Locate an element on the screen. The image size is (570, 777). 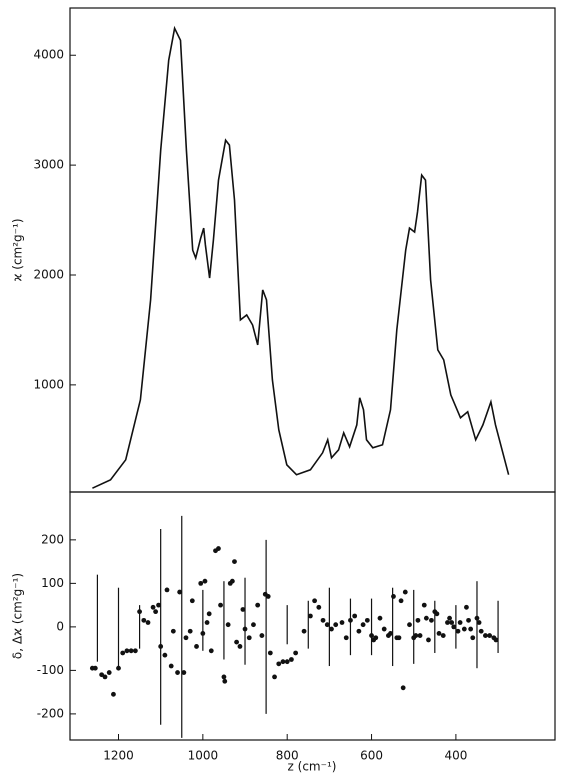
y-tick-label: -200 is located at coordinates (50, 713).